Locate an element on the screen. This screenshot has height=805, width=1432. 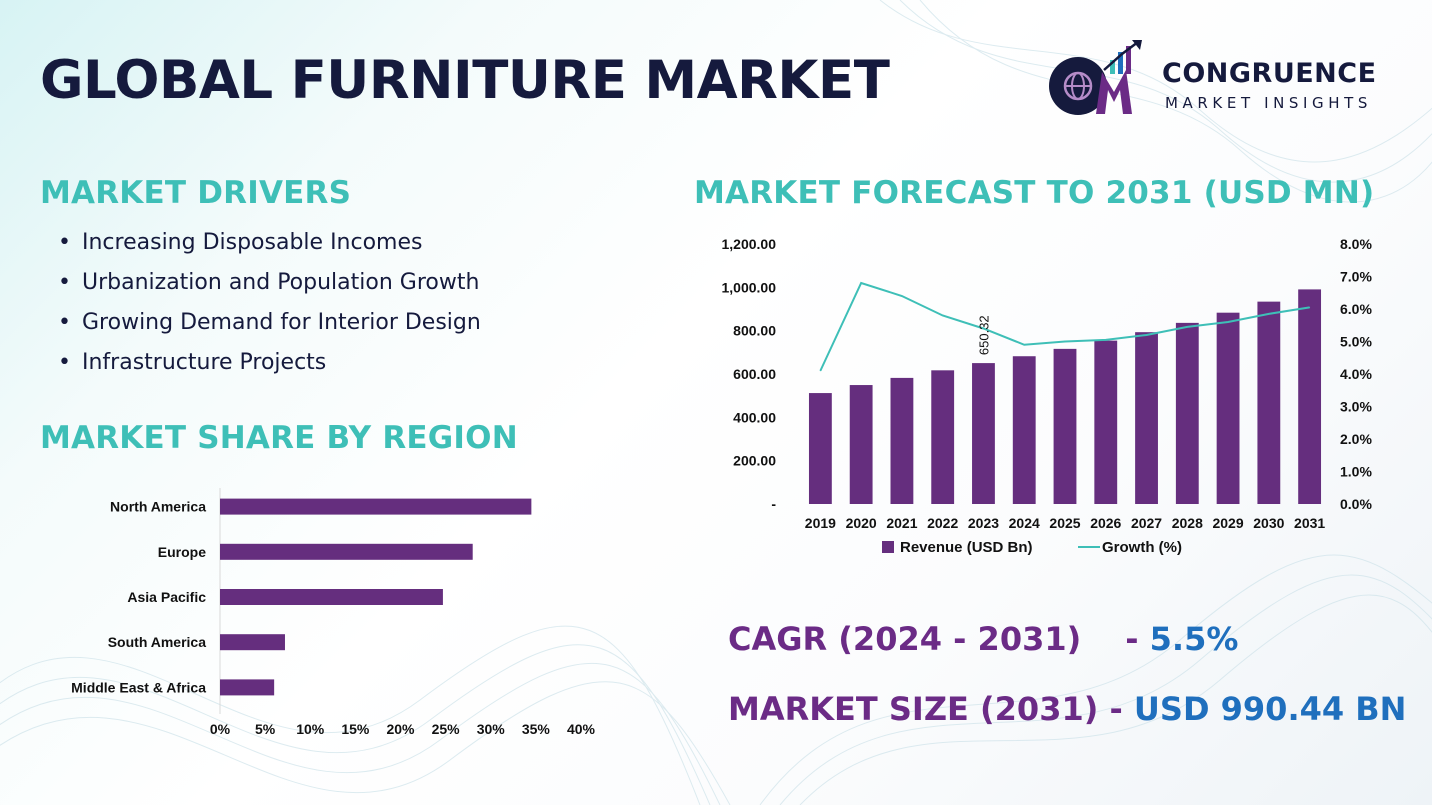
market-size-label: MARKET SIZE (2031) is located at coordinates (913, 709).